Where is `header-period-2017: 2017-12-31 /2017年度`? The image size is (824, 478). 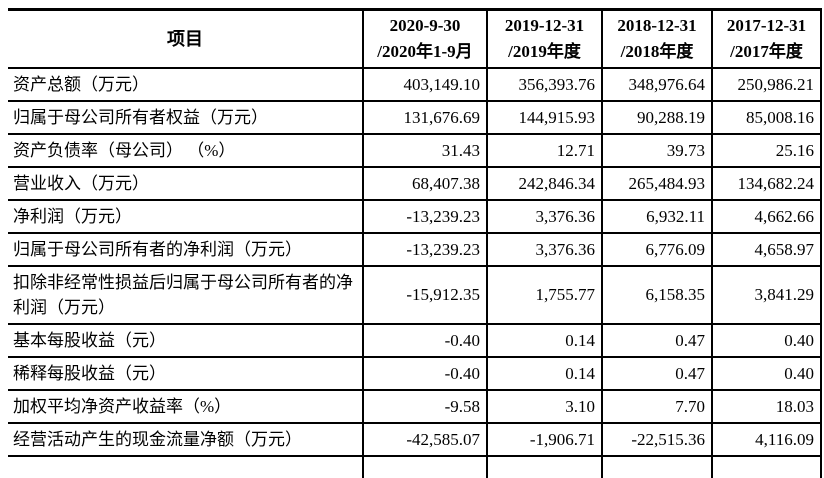
header-period-2017: 2017-12-31 /2017年度 is located at coordinates (766, 38).